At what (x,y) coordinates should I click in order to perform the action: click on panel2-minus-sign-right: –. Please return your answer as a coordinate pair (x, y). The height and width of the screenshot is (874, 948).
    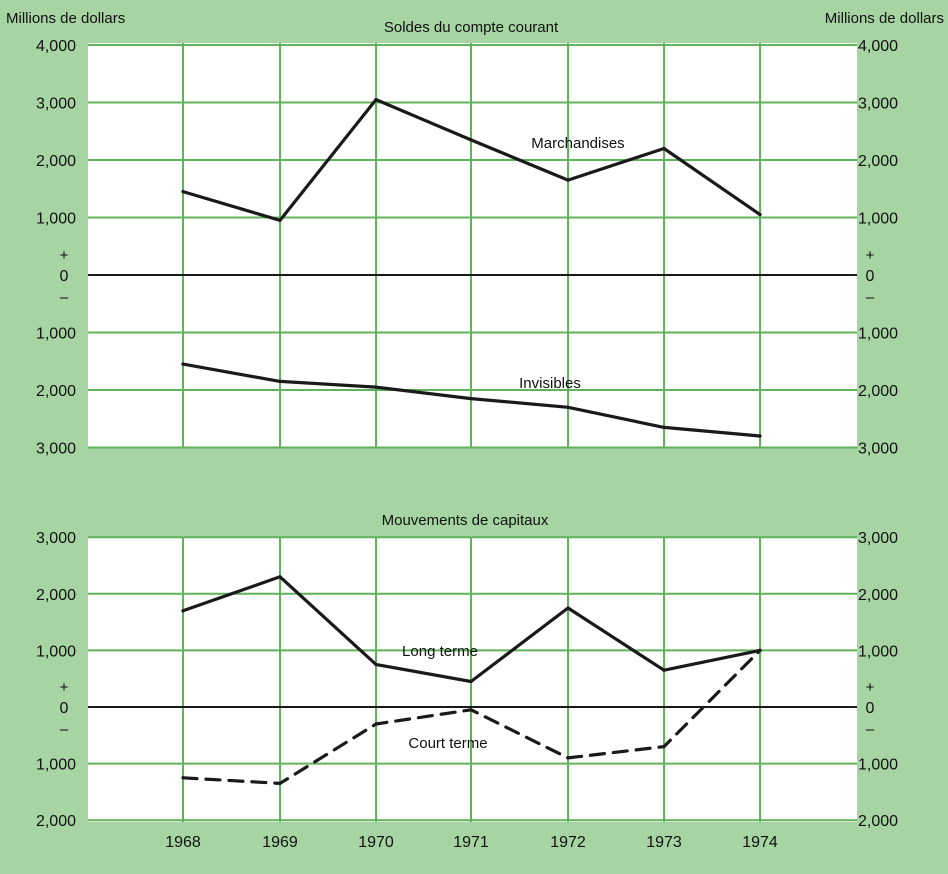
    Looking at the image, I should click on (870, 729).